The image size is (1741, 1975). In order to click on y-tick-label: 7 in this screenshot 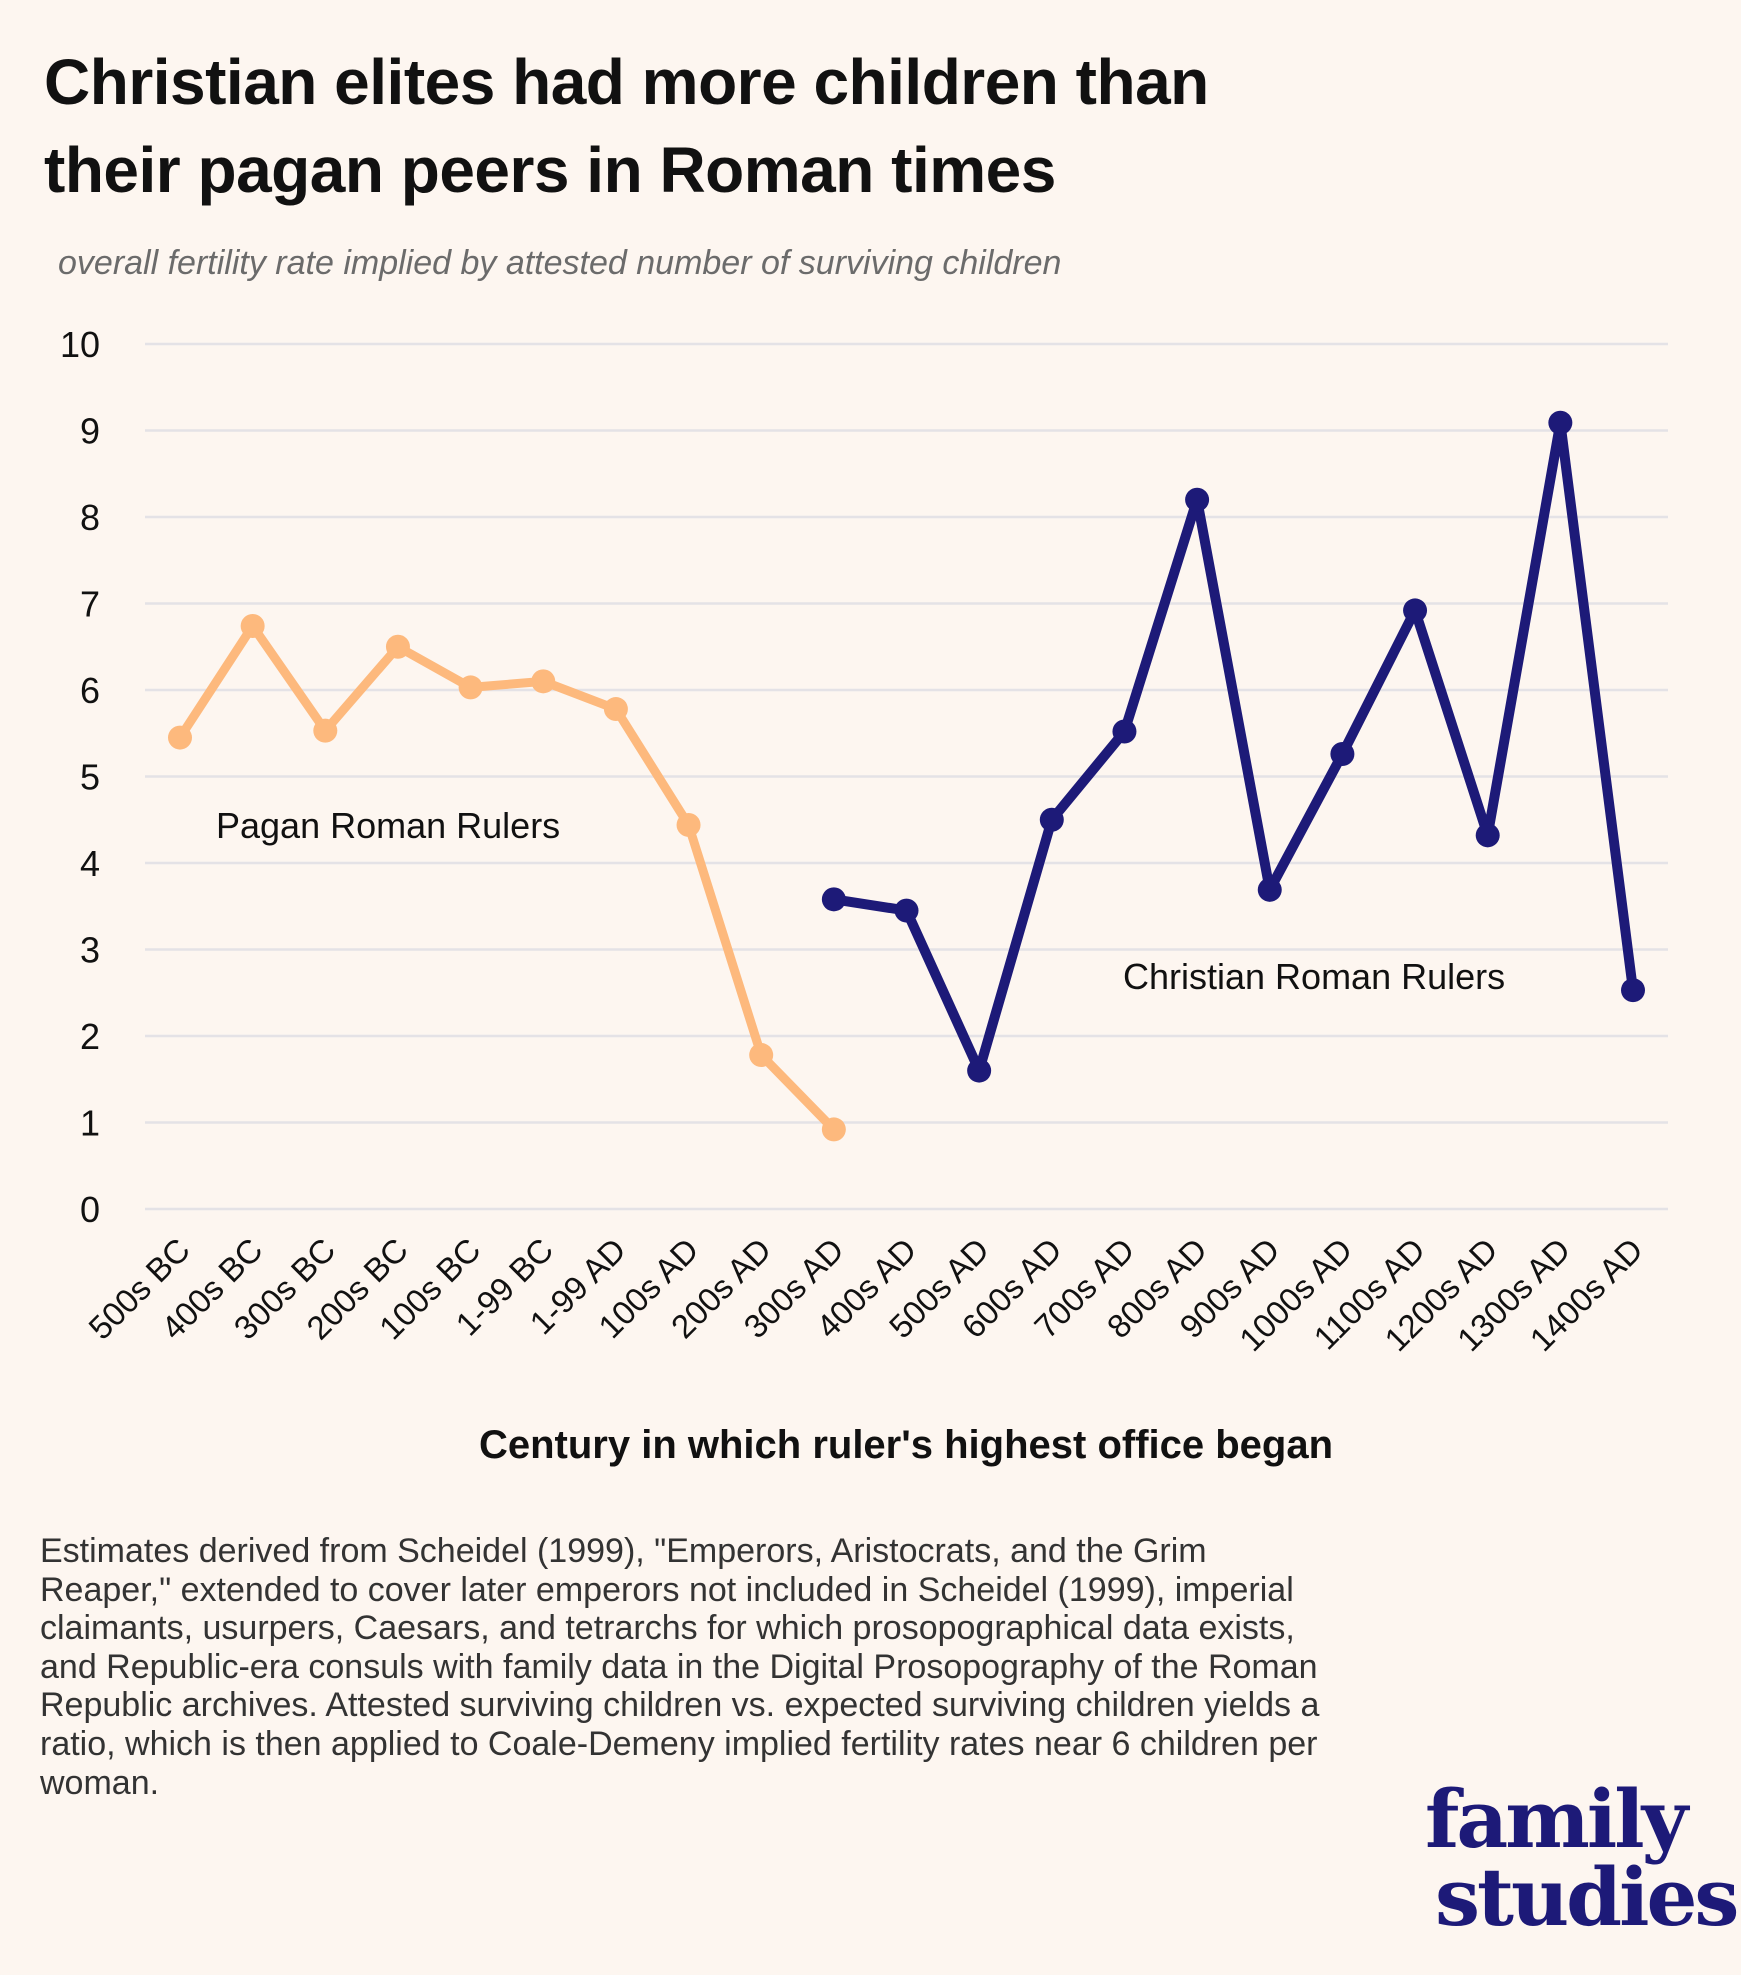, I will do `click(90, 604)`.